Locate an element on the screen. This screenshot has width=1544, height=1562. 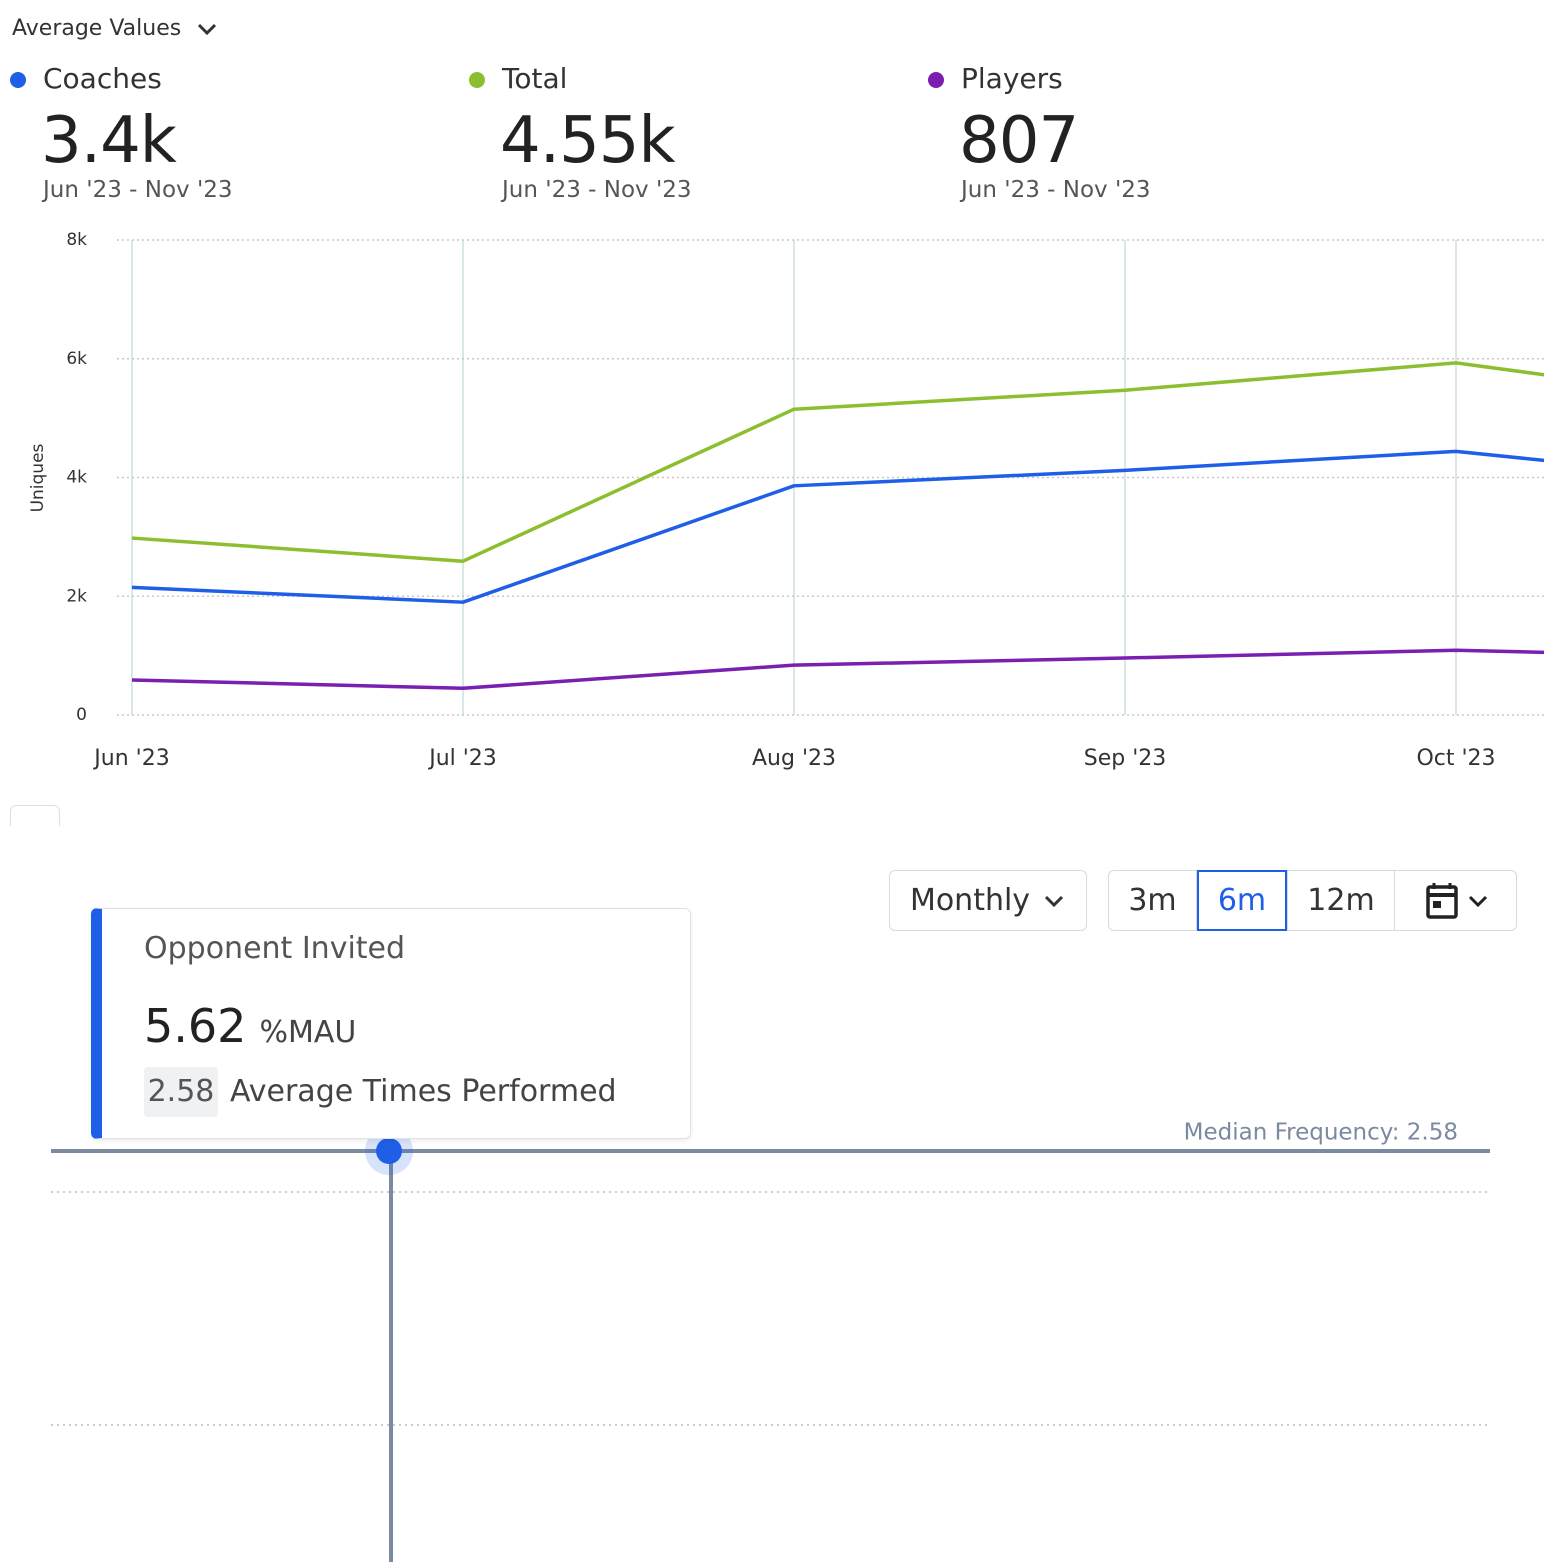
range-button: 6m is located at coordinates (1242, 900).